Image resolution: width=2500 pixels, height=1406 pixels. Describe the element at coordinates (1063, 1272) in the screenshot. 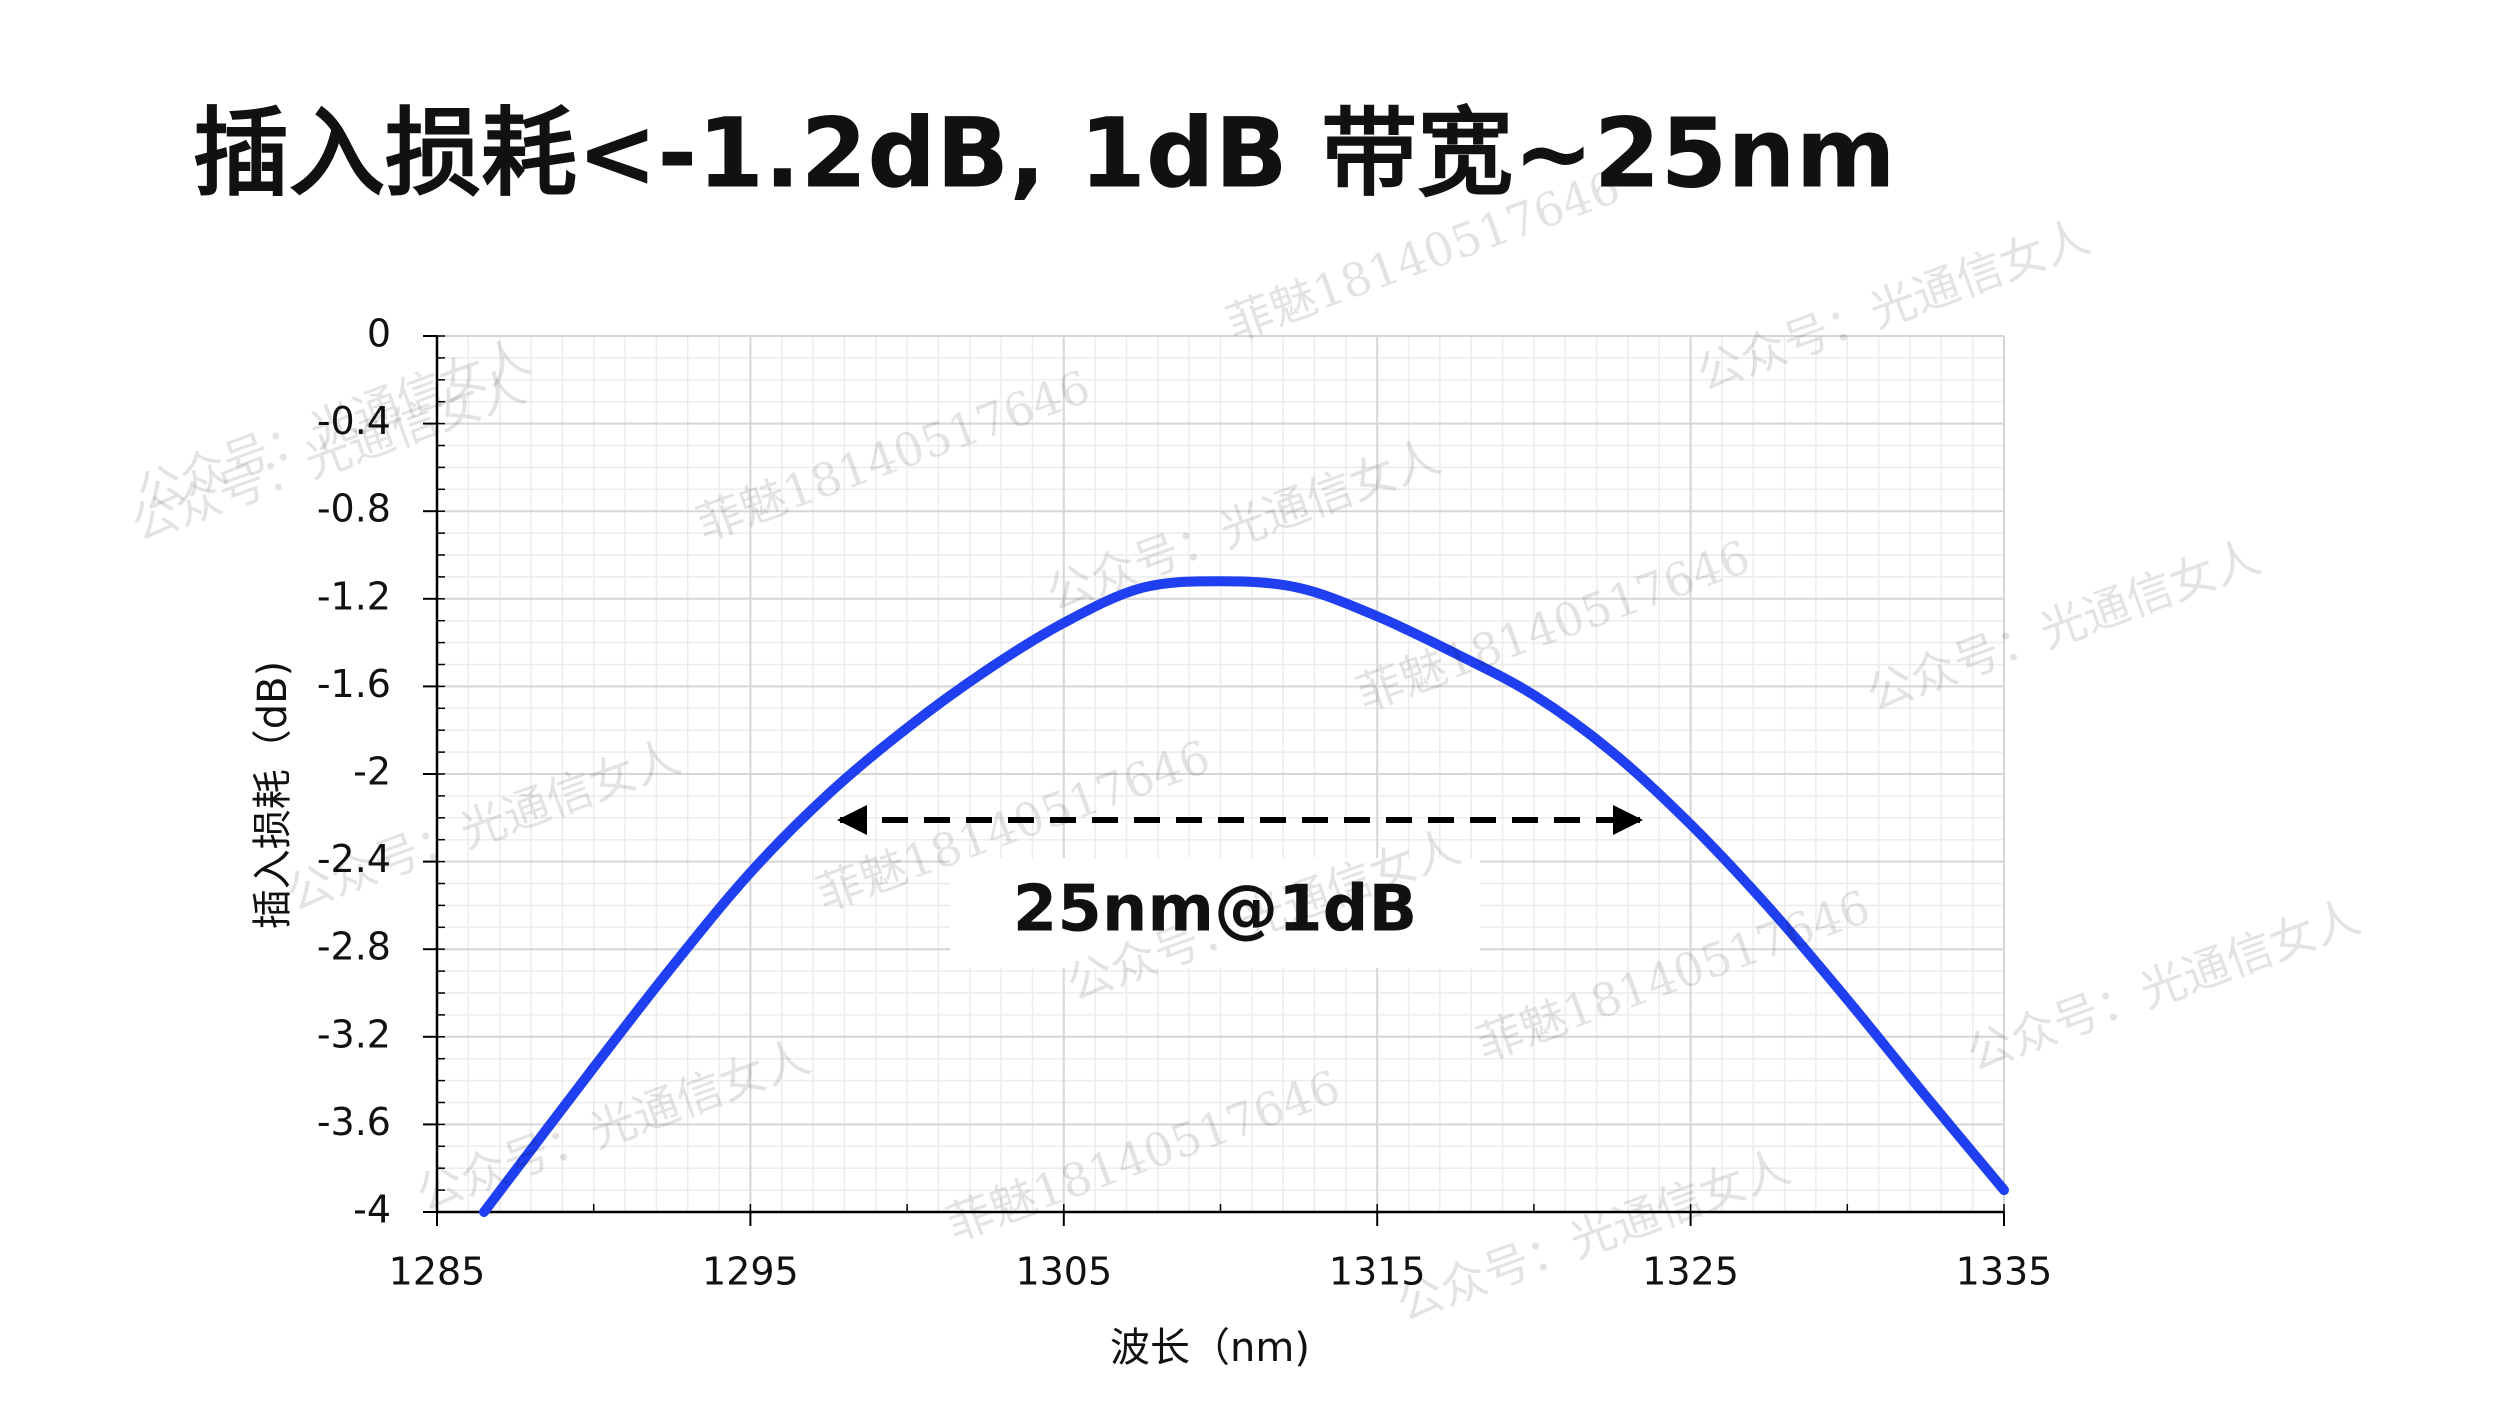

I see `x-tick-label: 1305` at that location.